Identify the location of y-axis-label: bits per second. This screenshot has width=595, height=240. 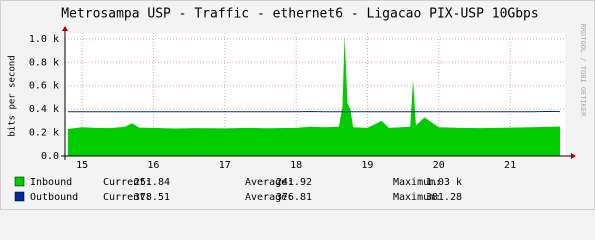
(13, 95).